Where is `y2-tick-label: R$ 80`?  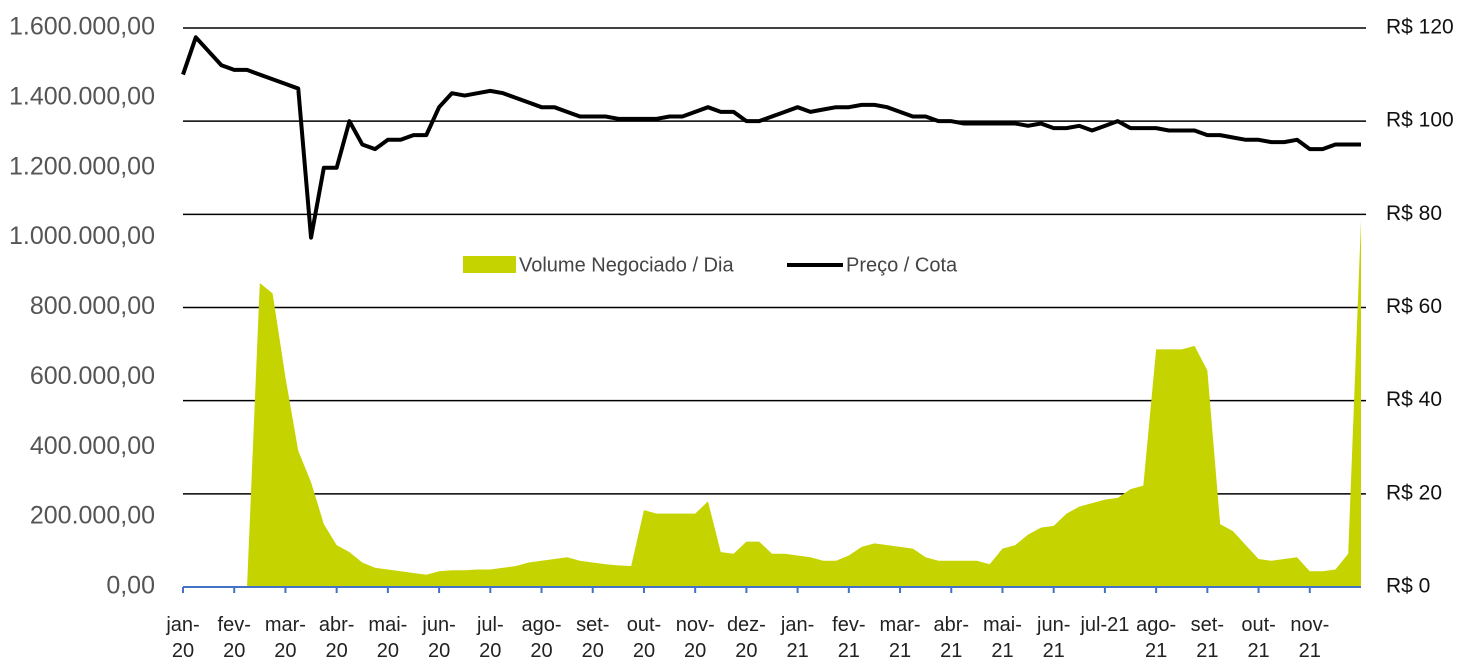 y2-tick-label: R$ 80 is located at coordinates (1414, 213).